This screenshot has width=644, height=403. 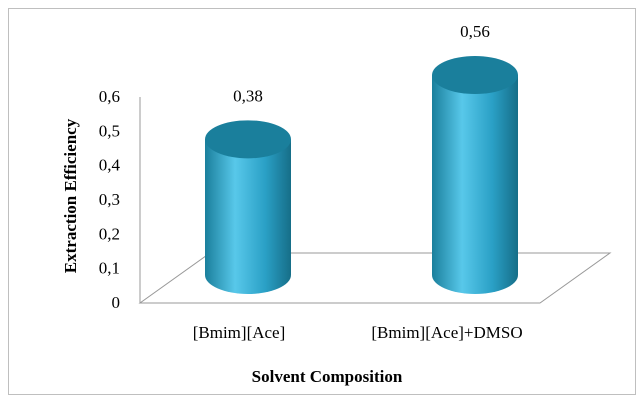 I want to click on x-axis-title: Solvent Composition, so click(x=327, y=376).